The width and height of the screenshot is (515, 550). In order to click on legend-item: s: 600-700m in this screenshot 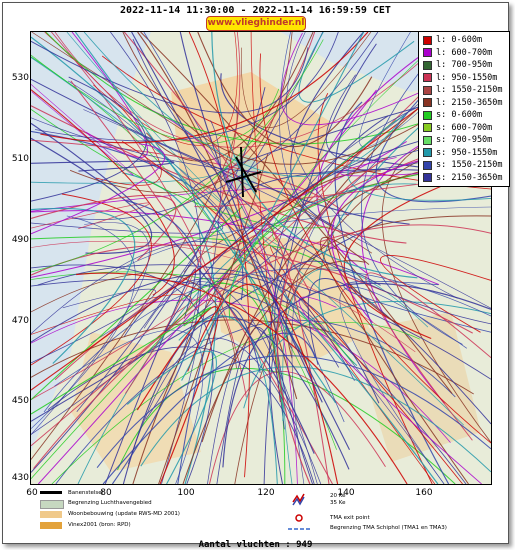, I will do `click(466, 128)`.